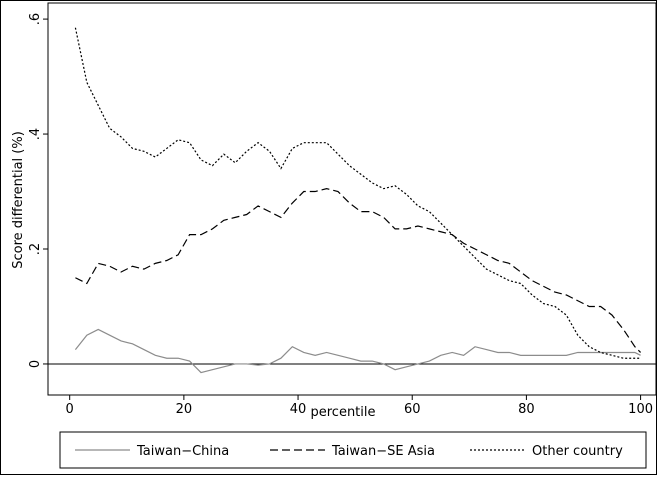  What do you see at coordinates (577, 451) in the screenshot?
I see `legend-label: Other country` at bounding box center [577, 451].